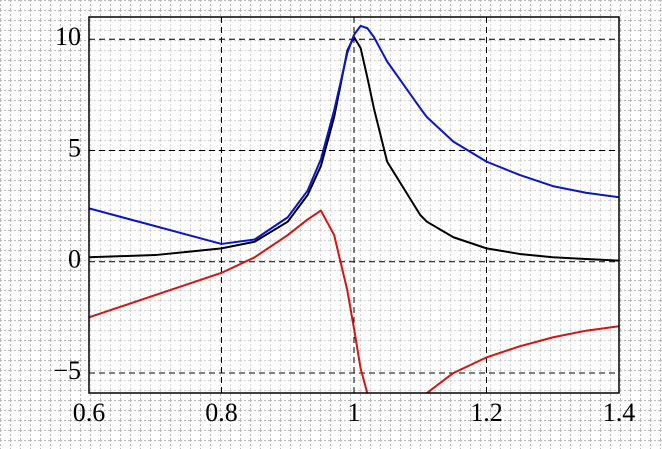 The width and height of the screenshot is (662, 449). What do you see at coordinates (67, 370) in the screenshot?
I see `y-tick-label: −5` at bounding box center [67, 370].